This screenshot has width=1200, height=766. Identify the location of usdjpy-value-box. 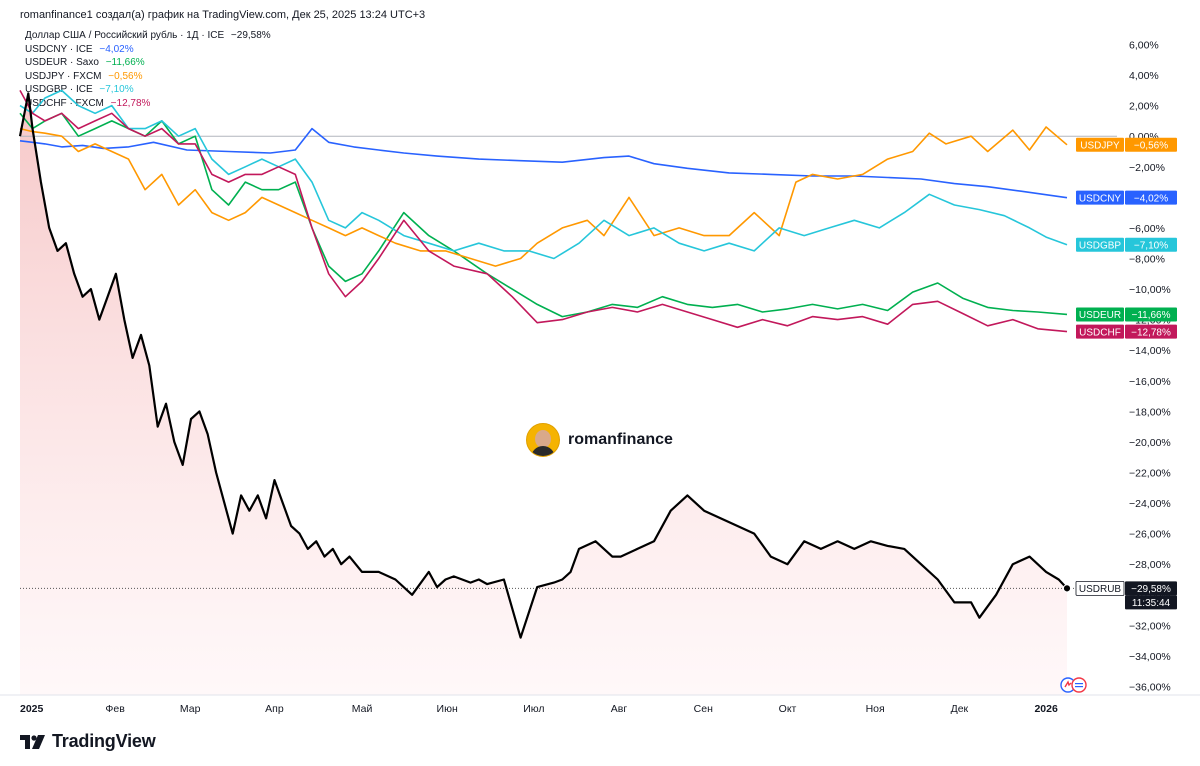
(1151, 144).